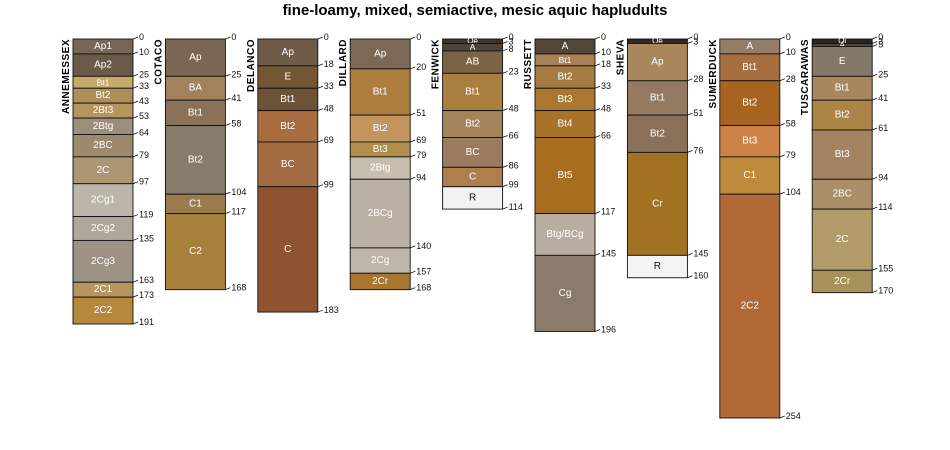  I want to click on horizon-2cg3, so click(103, 261).